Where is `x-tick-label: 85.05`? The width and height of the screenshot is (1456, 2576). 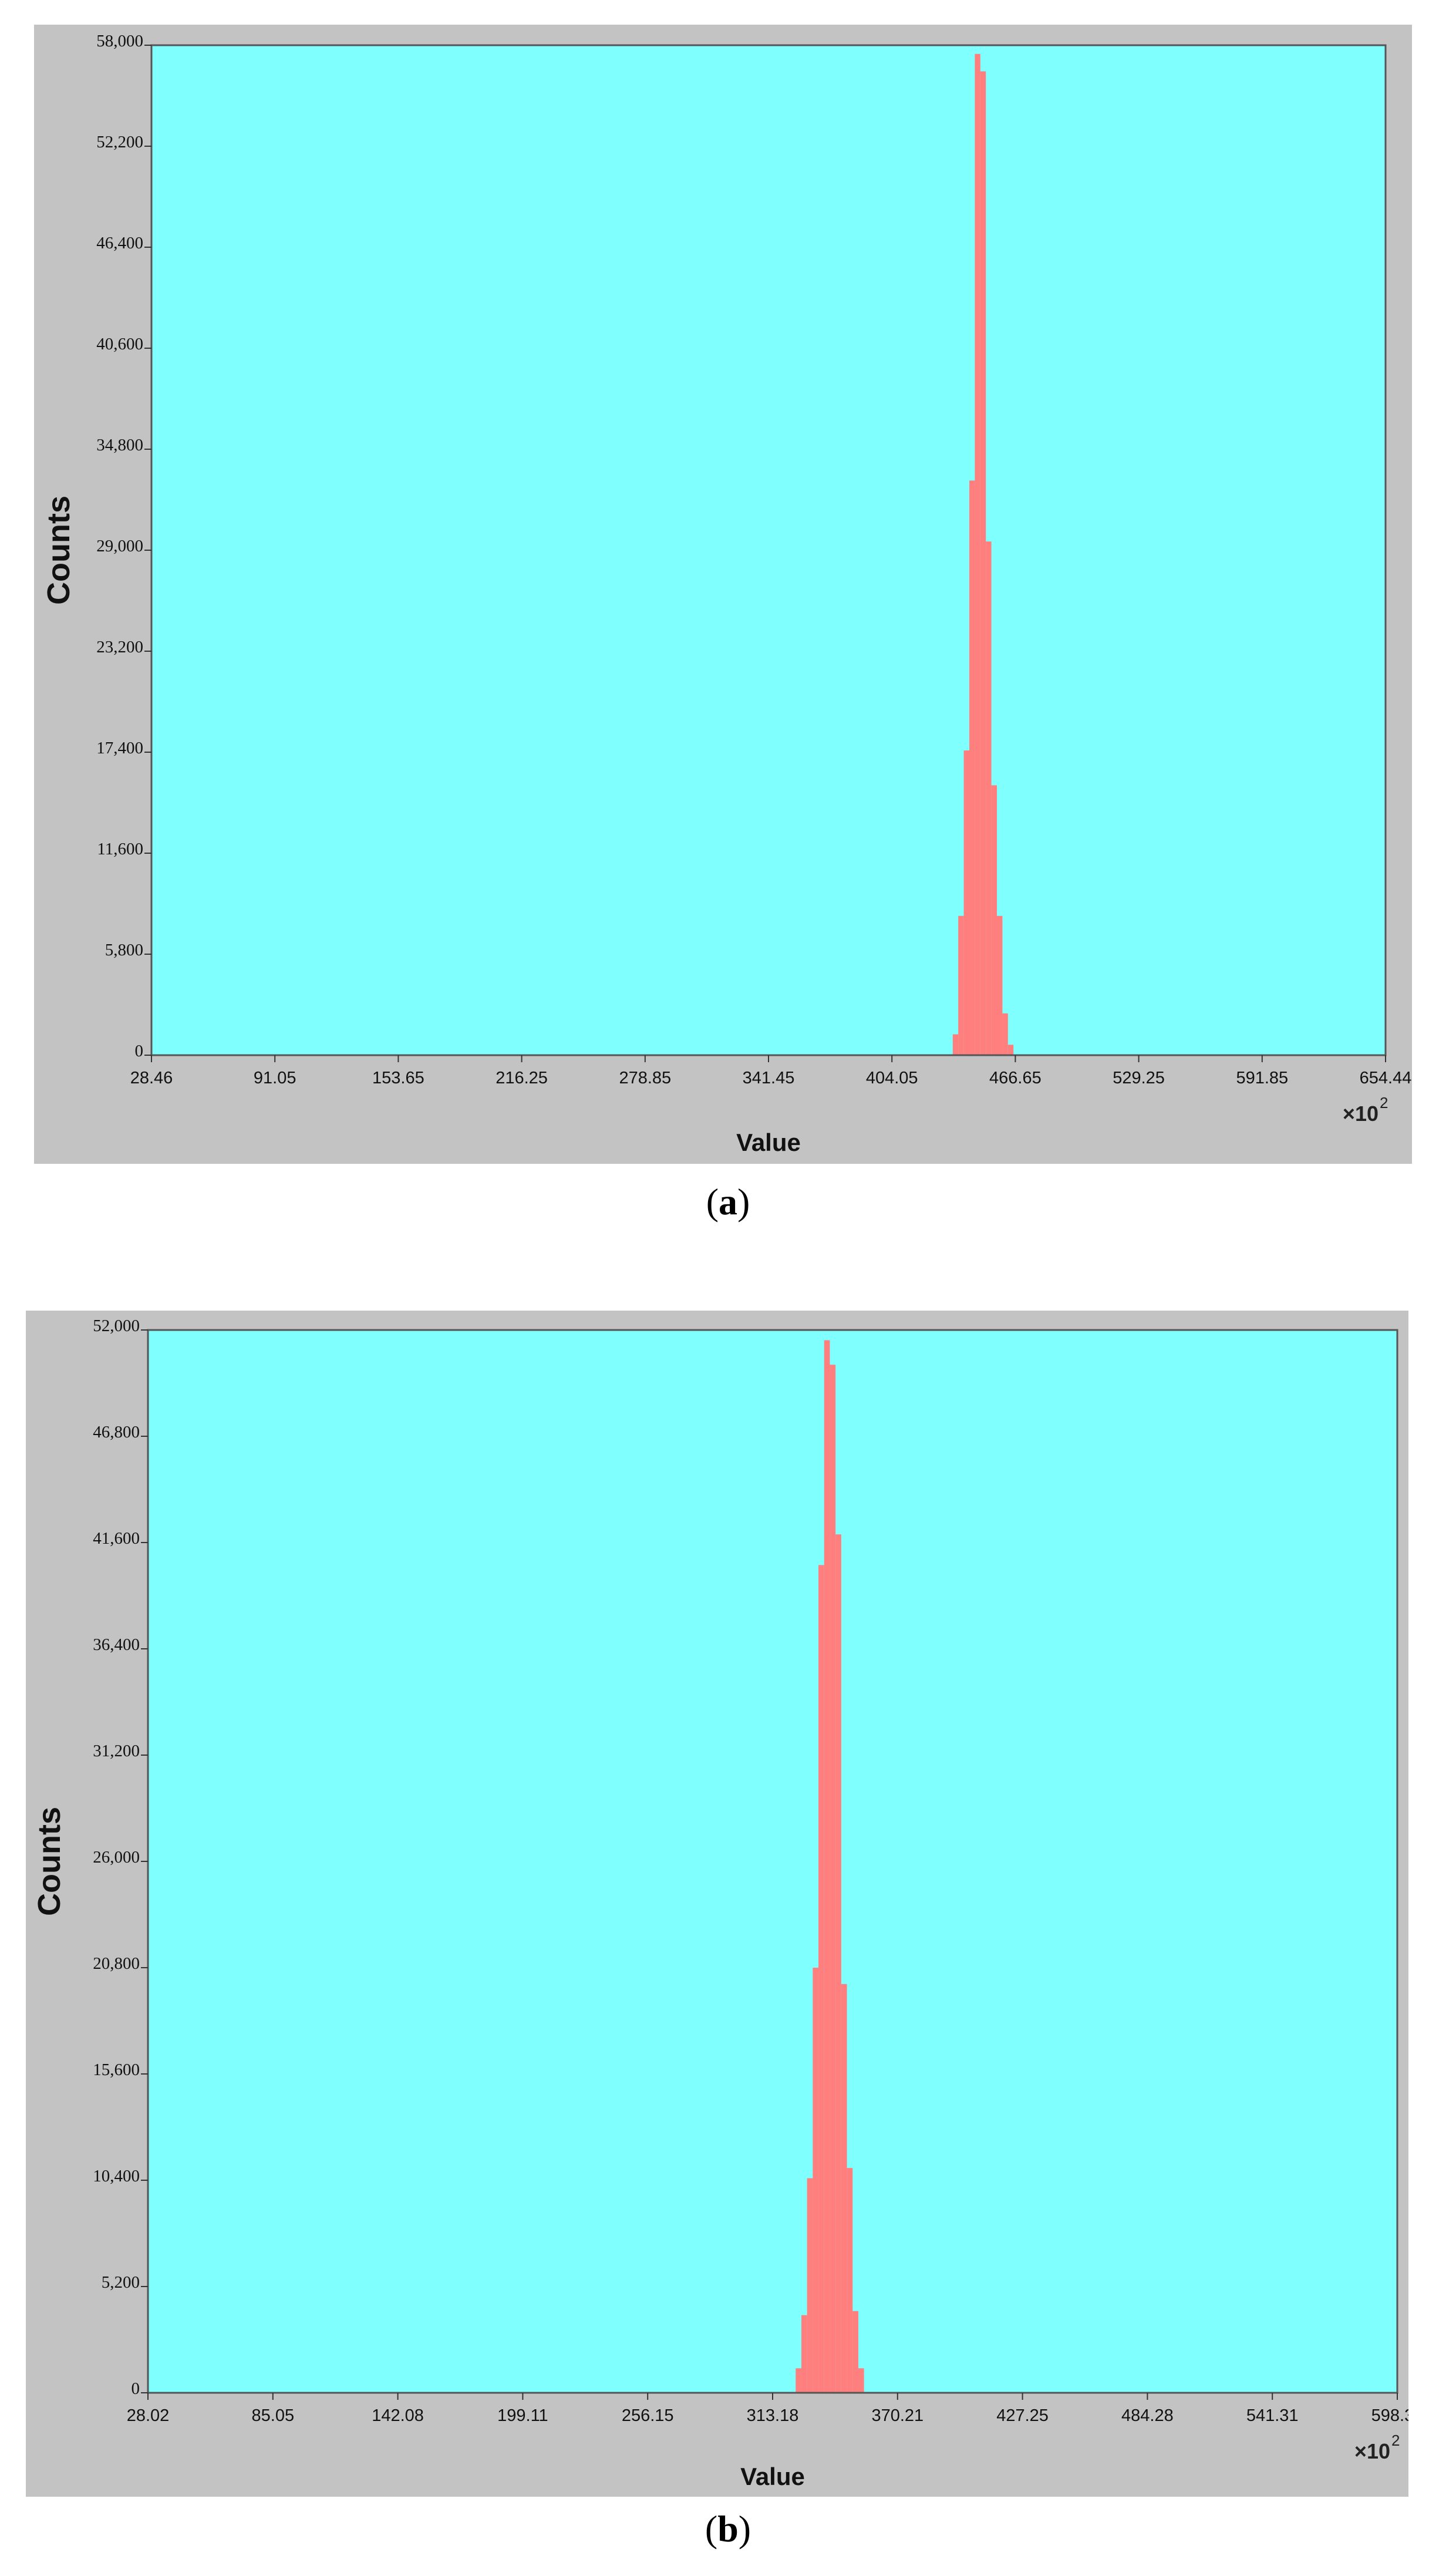
x-tick-label: 85.05 is located at coordinates (273, 2415).